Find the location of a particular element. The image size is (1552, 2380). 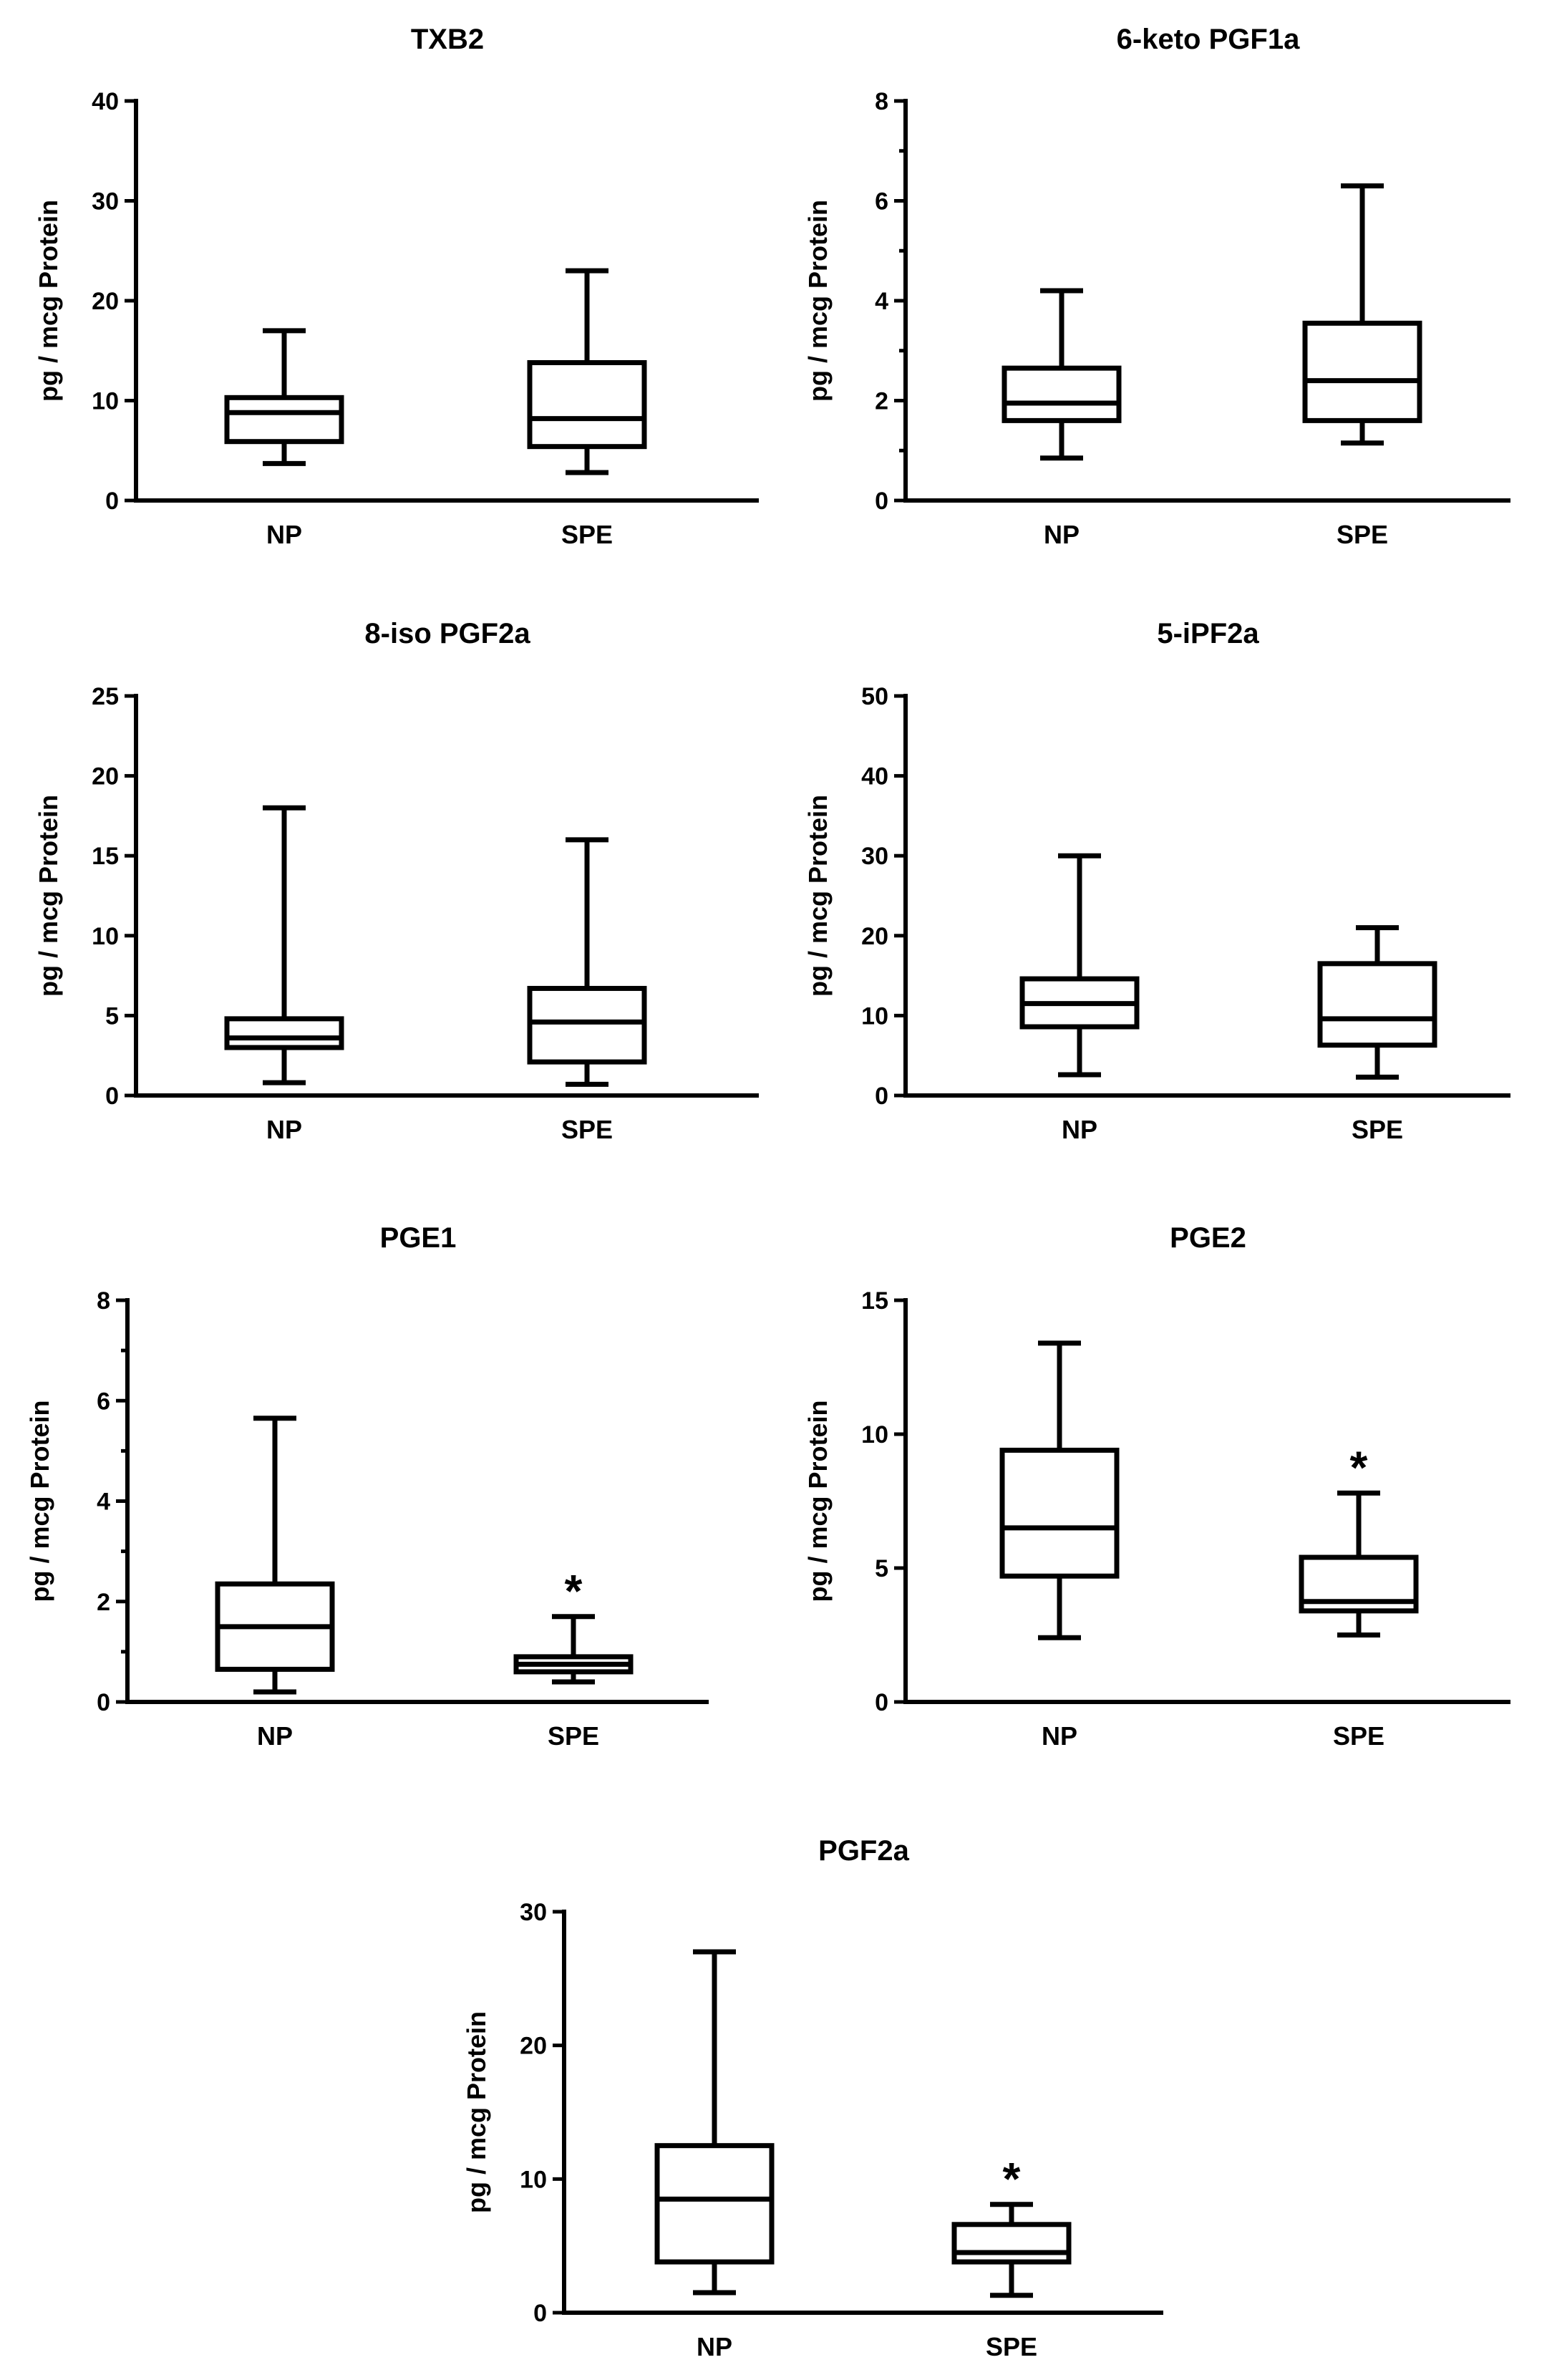

chart-panel: PGE2 pg / mcg Protein 0 5 10 15 NP SPE * is located at coordinates (1156, 1487).